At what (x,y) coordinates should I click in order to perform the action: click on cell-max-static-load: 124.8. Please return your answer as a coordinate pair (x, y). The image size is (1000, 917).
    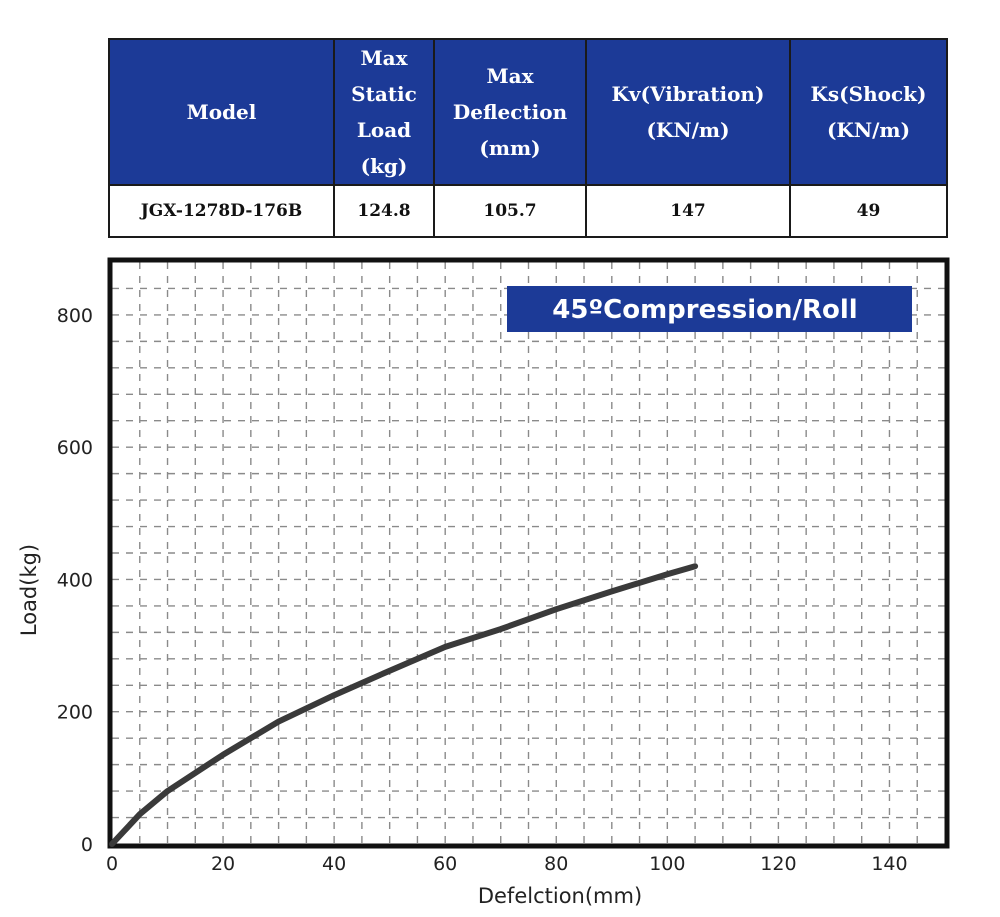
    Looking at the image, I should click on (384, 211).